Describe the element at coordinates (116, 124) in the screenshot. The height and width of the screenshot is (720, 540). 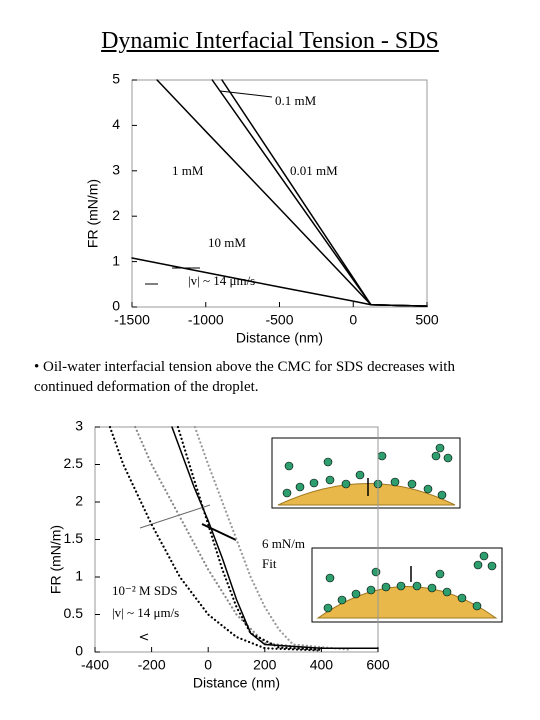
I see `y-tick-label: 4` at that location.